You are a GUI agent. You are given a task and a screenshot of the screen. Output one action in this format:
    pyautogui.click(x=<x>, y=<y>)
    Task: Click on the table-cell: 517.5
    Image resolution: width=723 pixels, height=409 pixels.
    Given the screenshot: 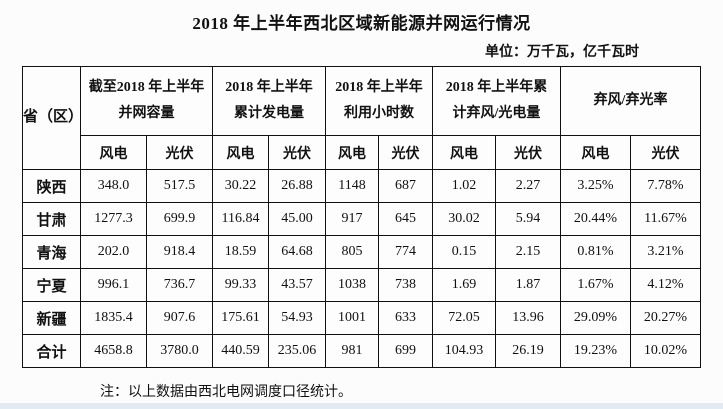 What is the action you would take?
    pyautogui.click(x=179, y=186)
    